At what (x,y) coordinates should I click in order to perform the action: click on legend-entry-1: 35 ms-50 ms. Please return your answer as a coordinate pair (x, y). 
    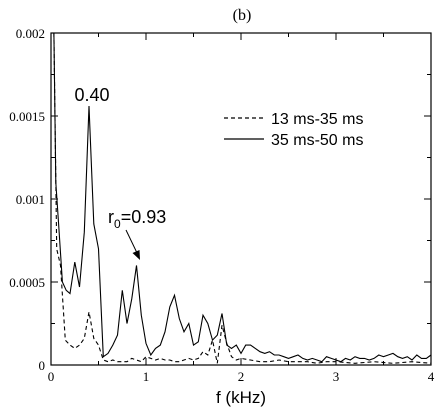
    Looking at the image, I should click on (317, 140).